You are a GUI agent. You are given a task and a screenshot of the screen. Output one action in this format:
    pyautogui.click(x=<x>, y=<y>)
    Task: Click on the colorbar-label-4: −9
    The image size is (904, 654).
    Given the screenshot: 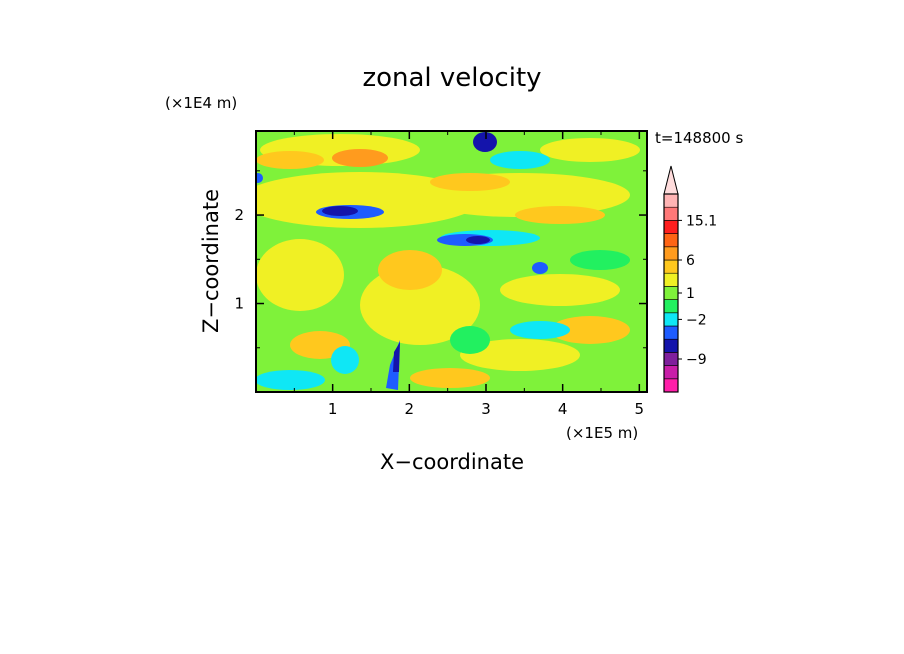 What is the action you would take?
    pyautogui.click(x=696, y=360)
    